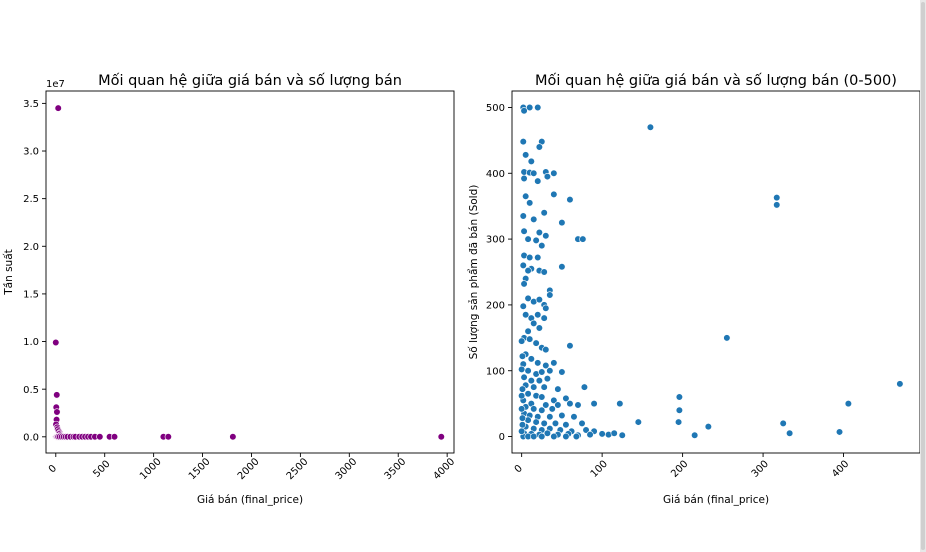 The width and height of the screenshot is (926, 552). Describe the element at coordinates (31, 390) in the screenshot. I see `y-tick-label: 0.5` at that location.